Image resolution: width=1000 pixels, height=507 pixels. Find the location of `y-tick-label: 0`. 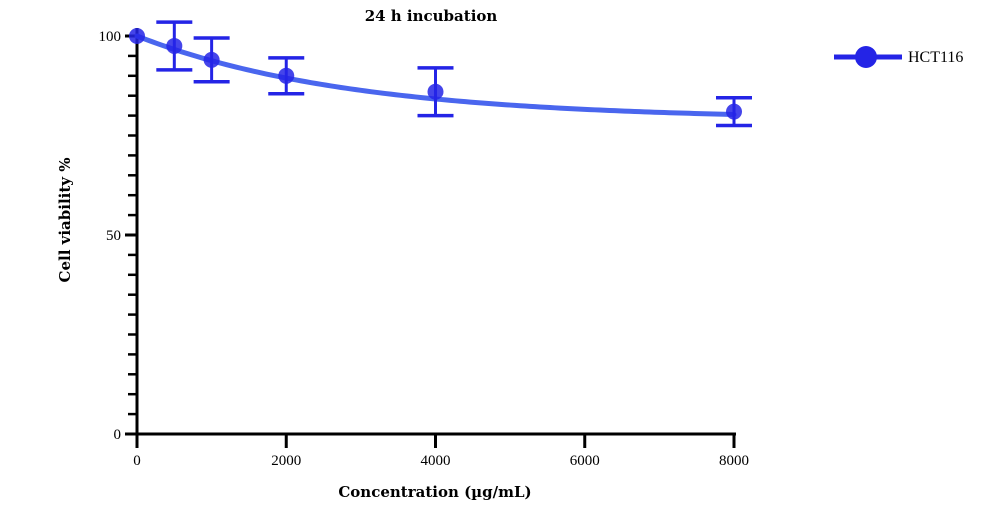

y-tick-label: 0 is located at coordinates (118, 435).